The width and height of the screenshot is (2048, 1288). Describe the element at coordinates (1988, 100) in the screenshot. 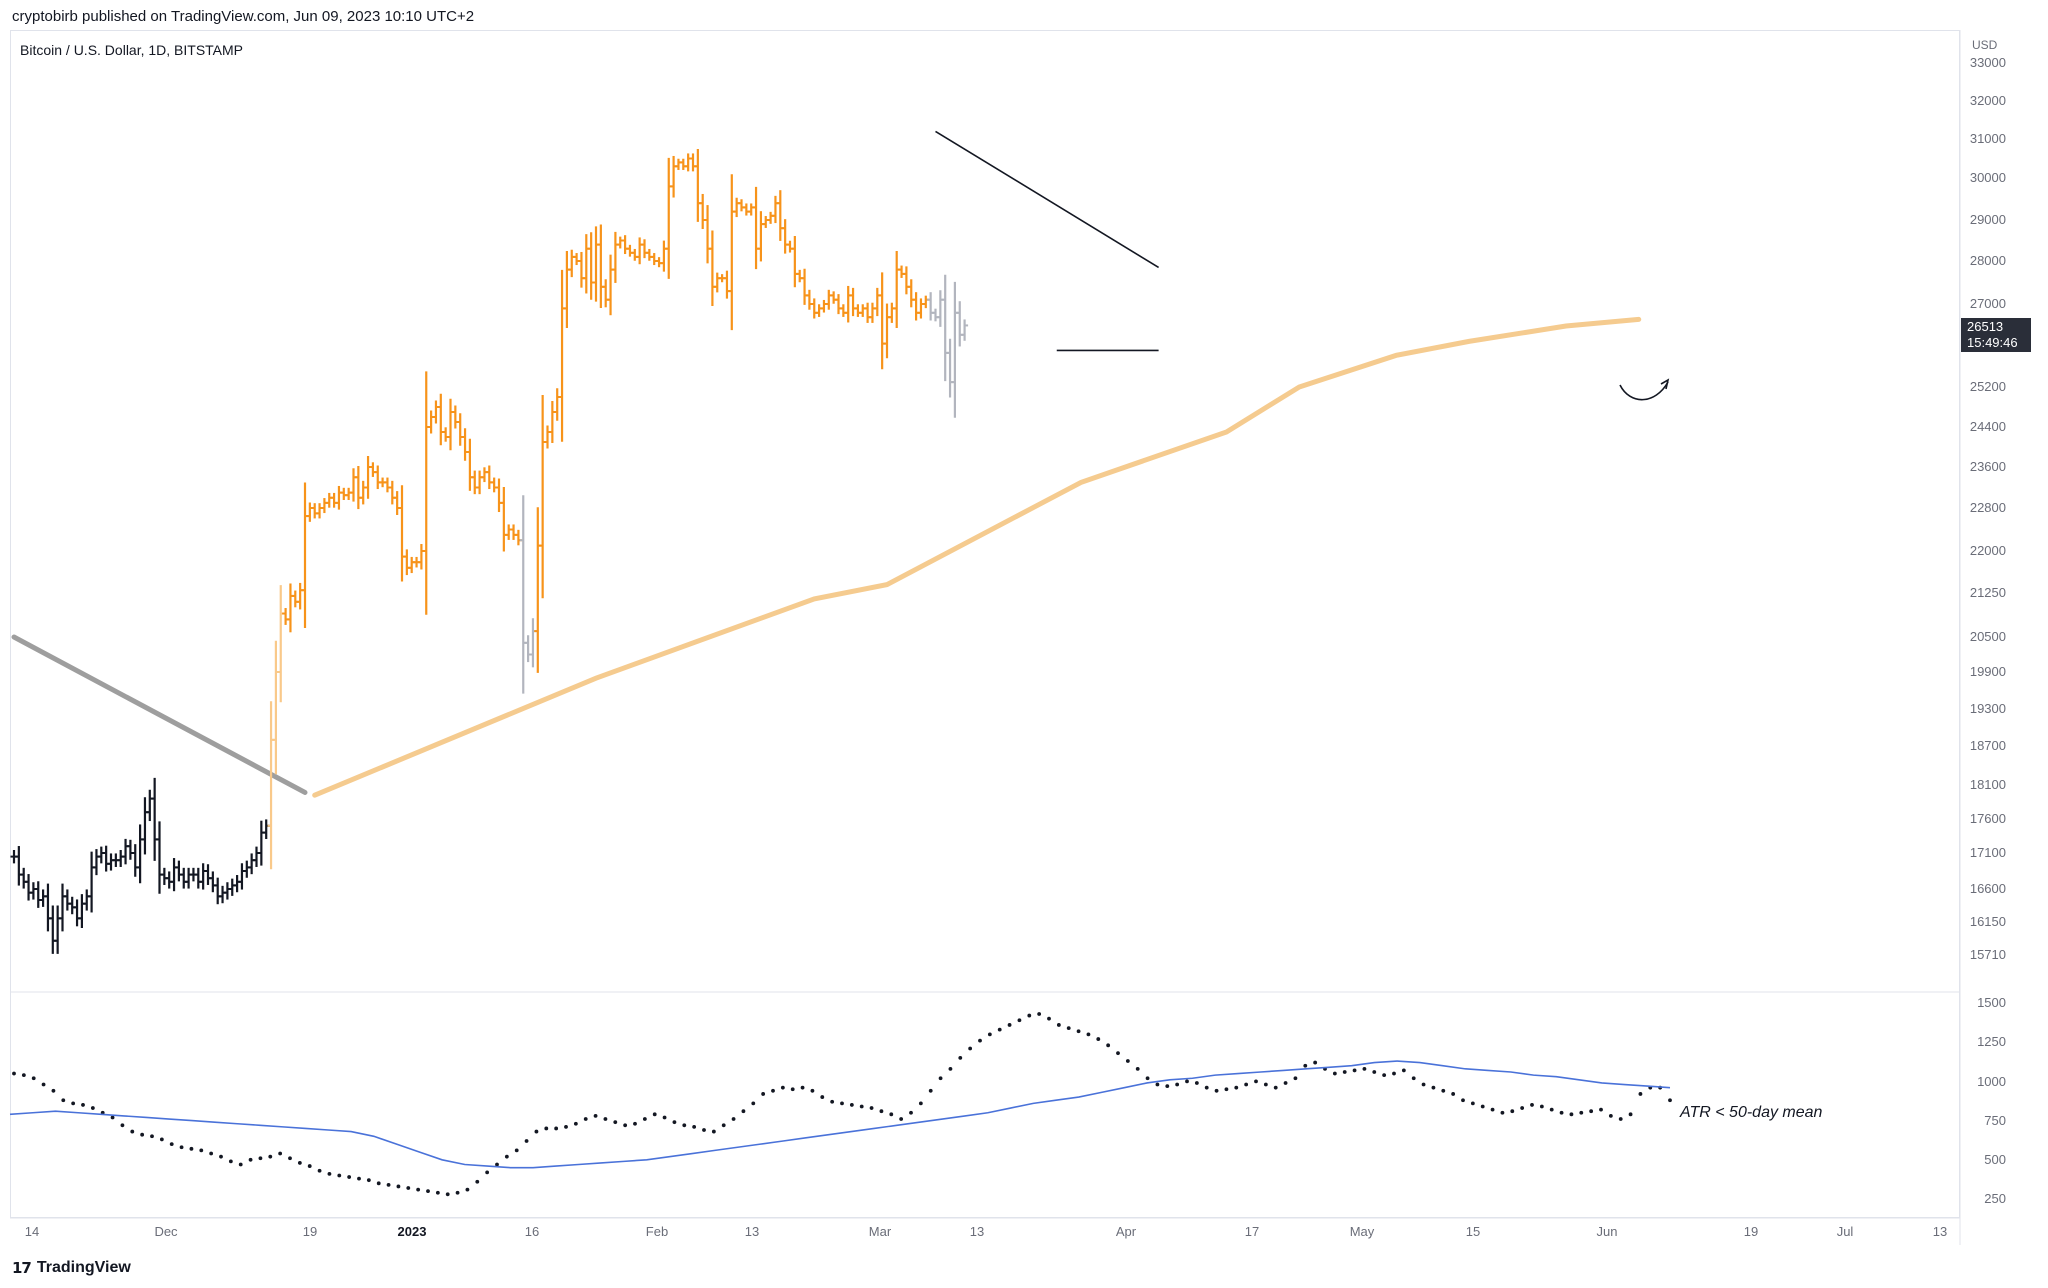

I see `price-tick-label: 32000` at that location.